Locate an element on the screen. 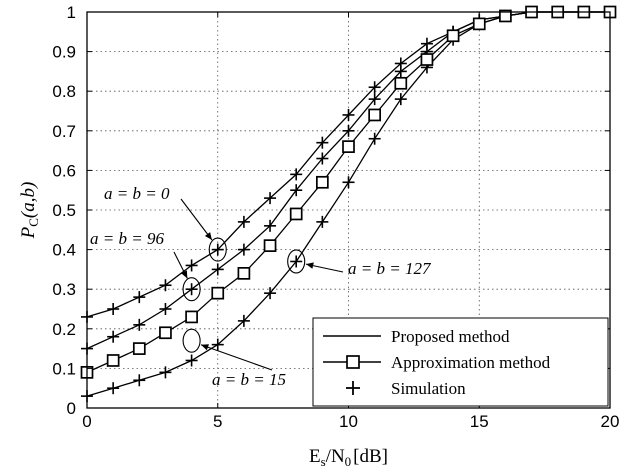  annotation-label: a = b = 127 is located at coordinates (390, 268).